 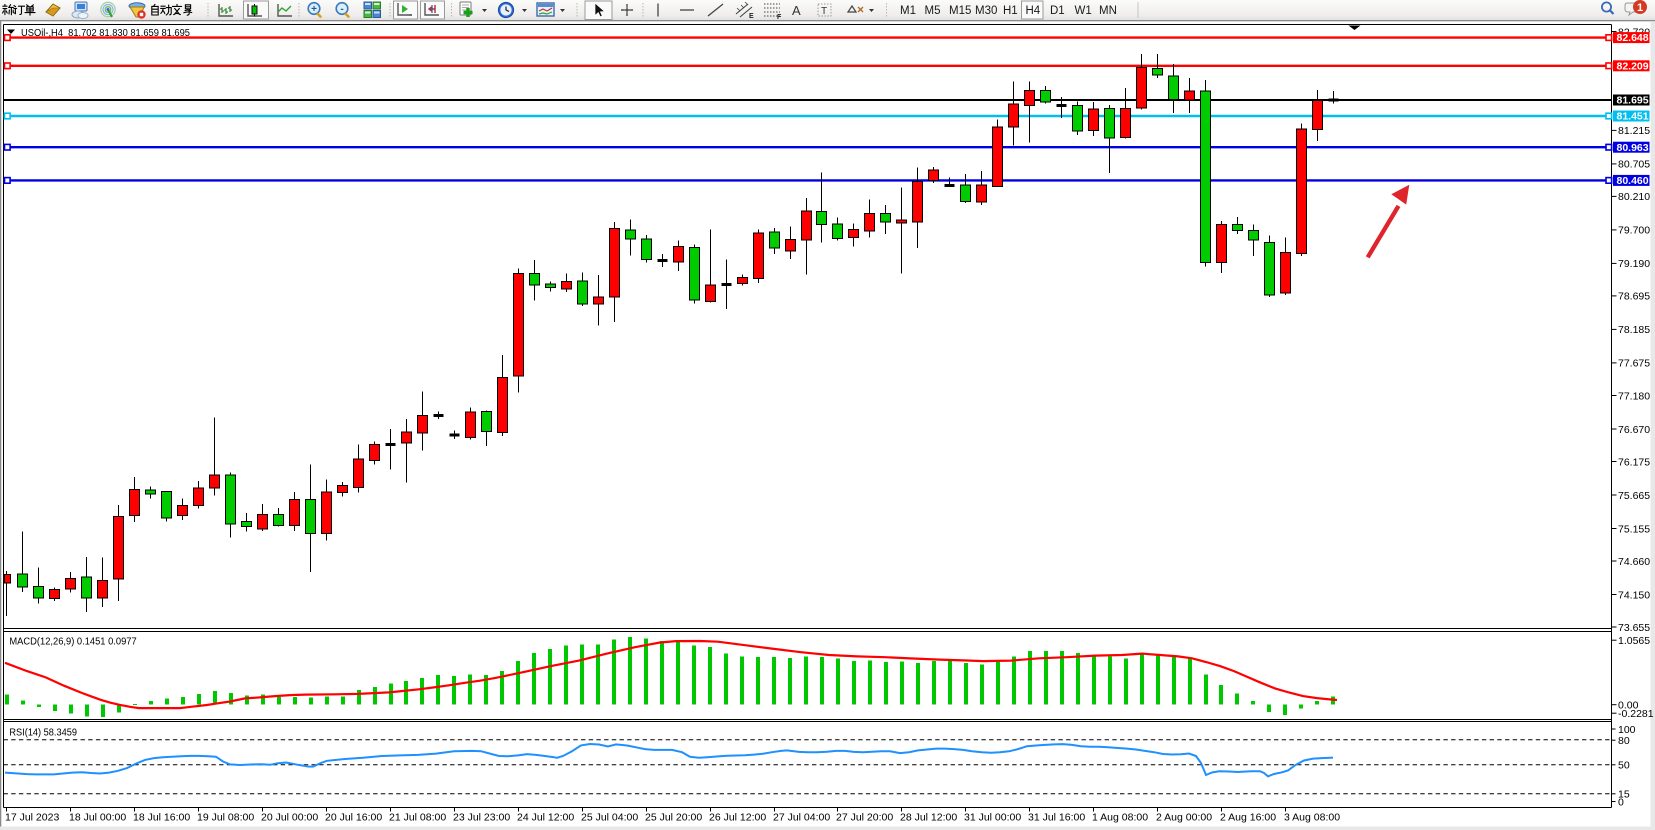 I want to click on svg-text: 74.660, so click(x=1634, y=562).